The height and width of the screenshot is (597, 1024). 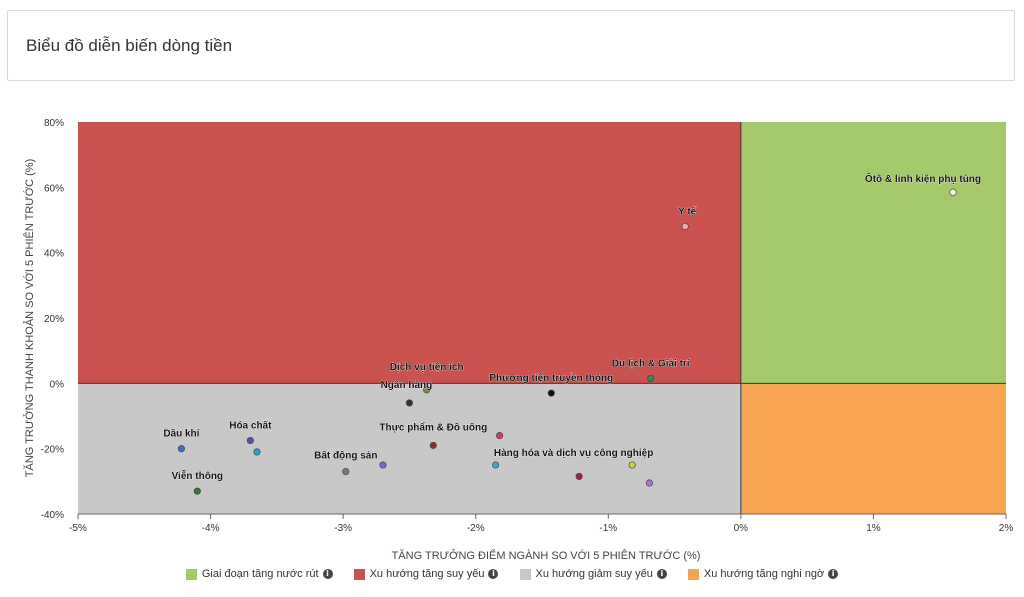 What do you see at coordinates (573, 453) in the screenshot?
I see `data-point-label: Hàng hóa và dịch vụ công nghiệp` at bounding box center [573, 453].